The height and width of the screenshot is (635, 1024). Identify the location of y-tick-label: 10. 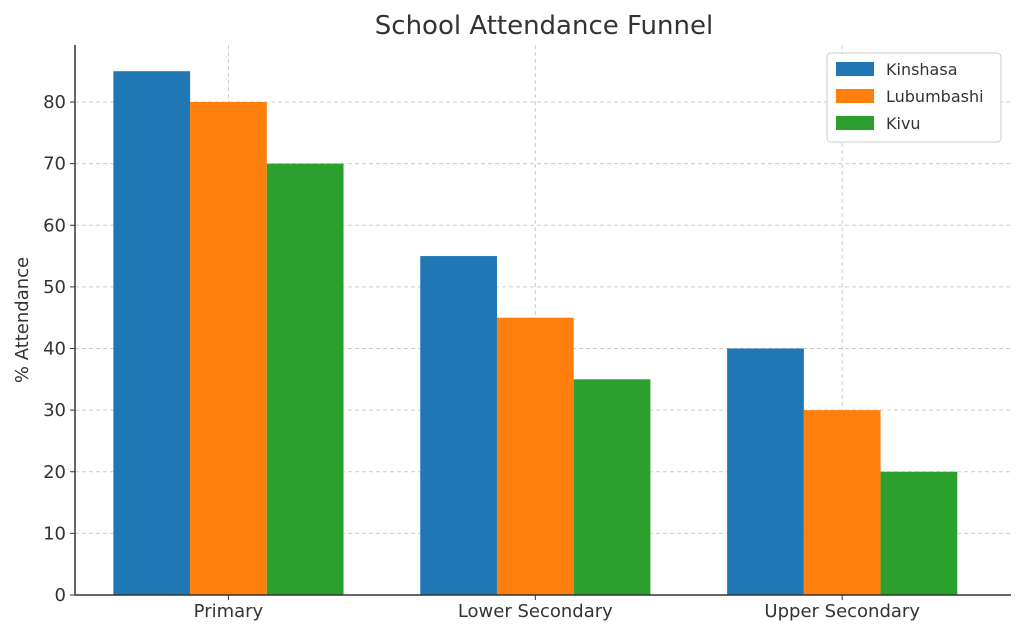
(54, 533).